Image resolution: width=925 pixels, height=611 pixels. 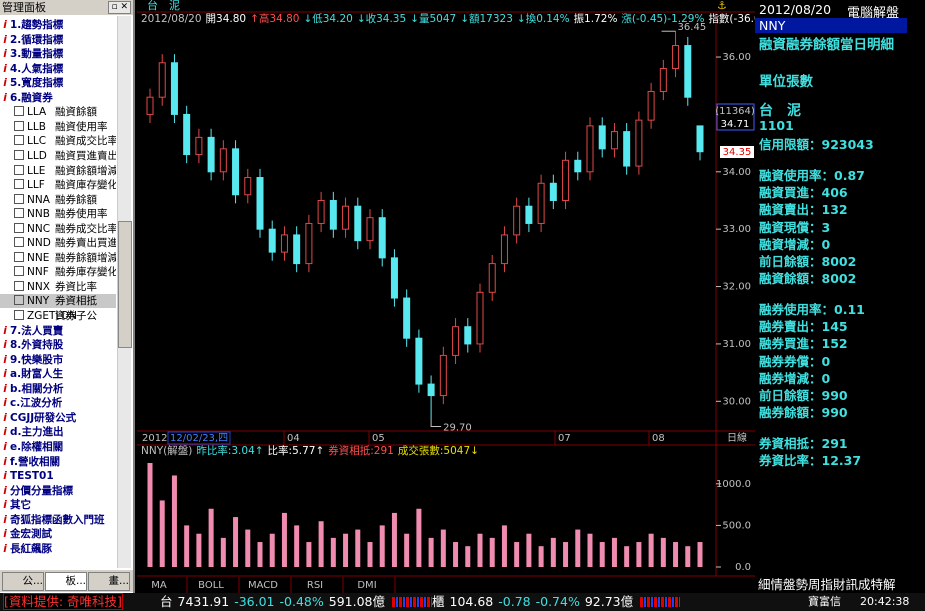 What do you see at coordinates (119, 7) in the screenshot?
I see `panel-buttons: ▫ ✕` at bounding box center [119, 7].